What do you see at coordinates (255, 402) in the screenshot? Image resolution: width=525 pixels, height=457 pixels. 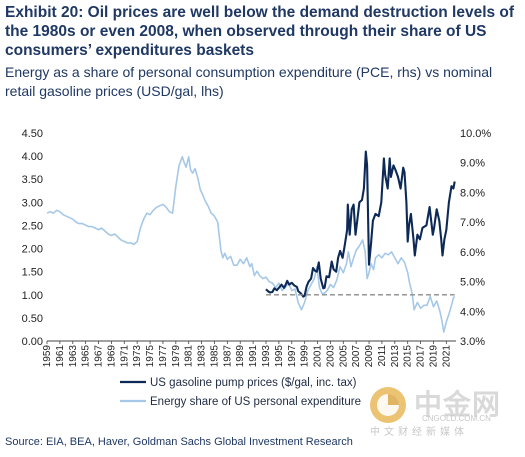 I see `legend-label-energy: Energy share of US personal expenditure` at bounding box center [255, 402].